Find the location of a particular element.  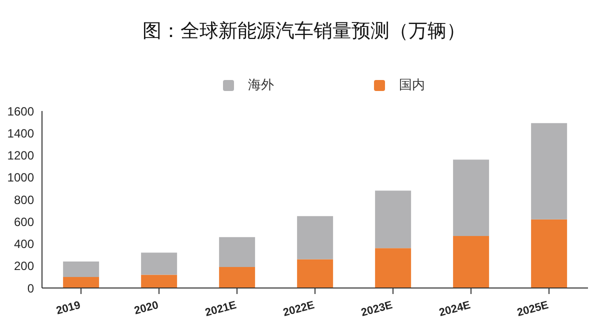

y-tick-label: 1000 is located at coordinates (20, 177).